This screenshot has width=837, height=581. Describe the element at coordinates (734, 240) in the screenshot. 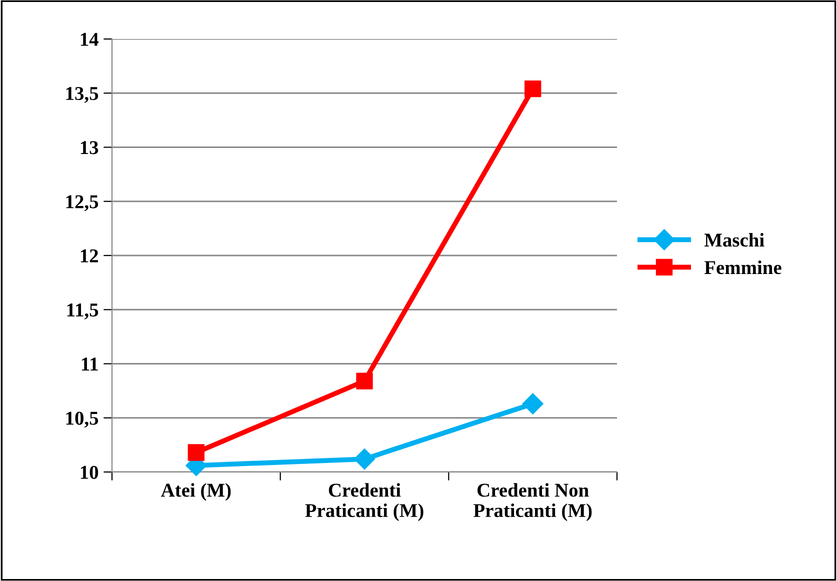

I see `legend-label: Maschi` at that location.